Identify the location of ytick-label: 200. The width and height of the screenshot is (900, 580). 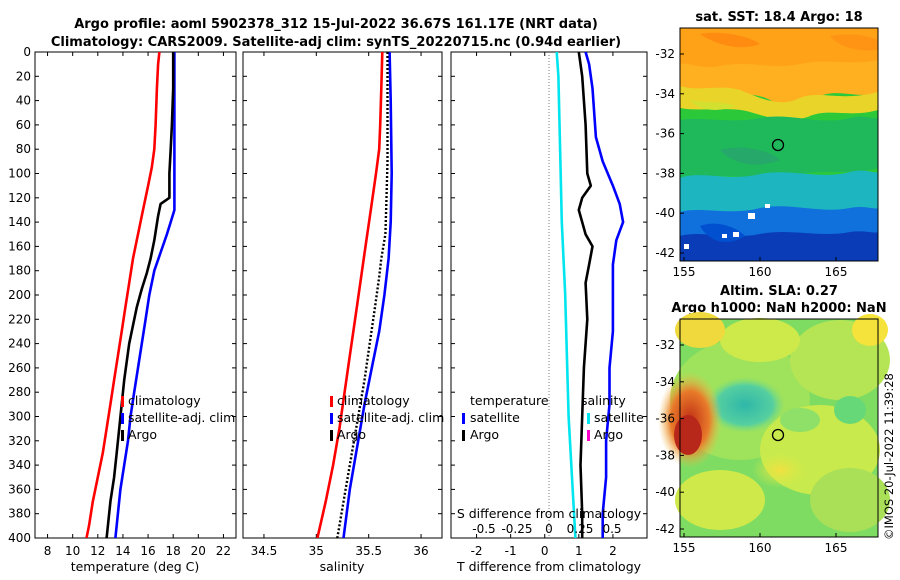
(19, 295).